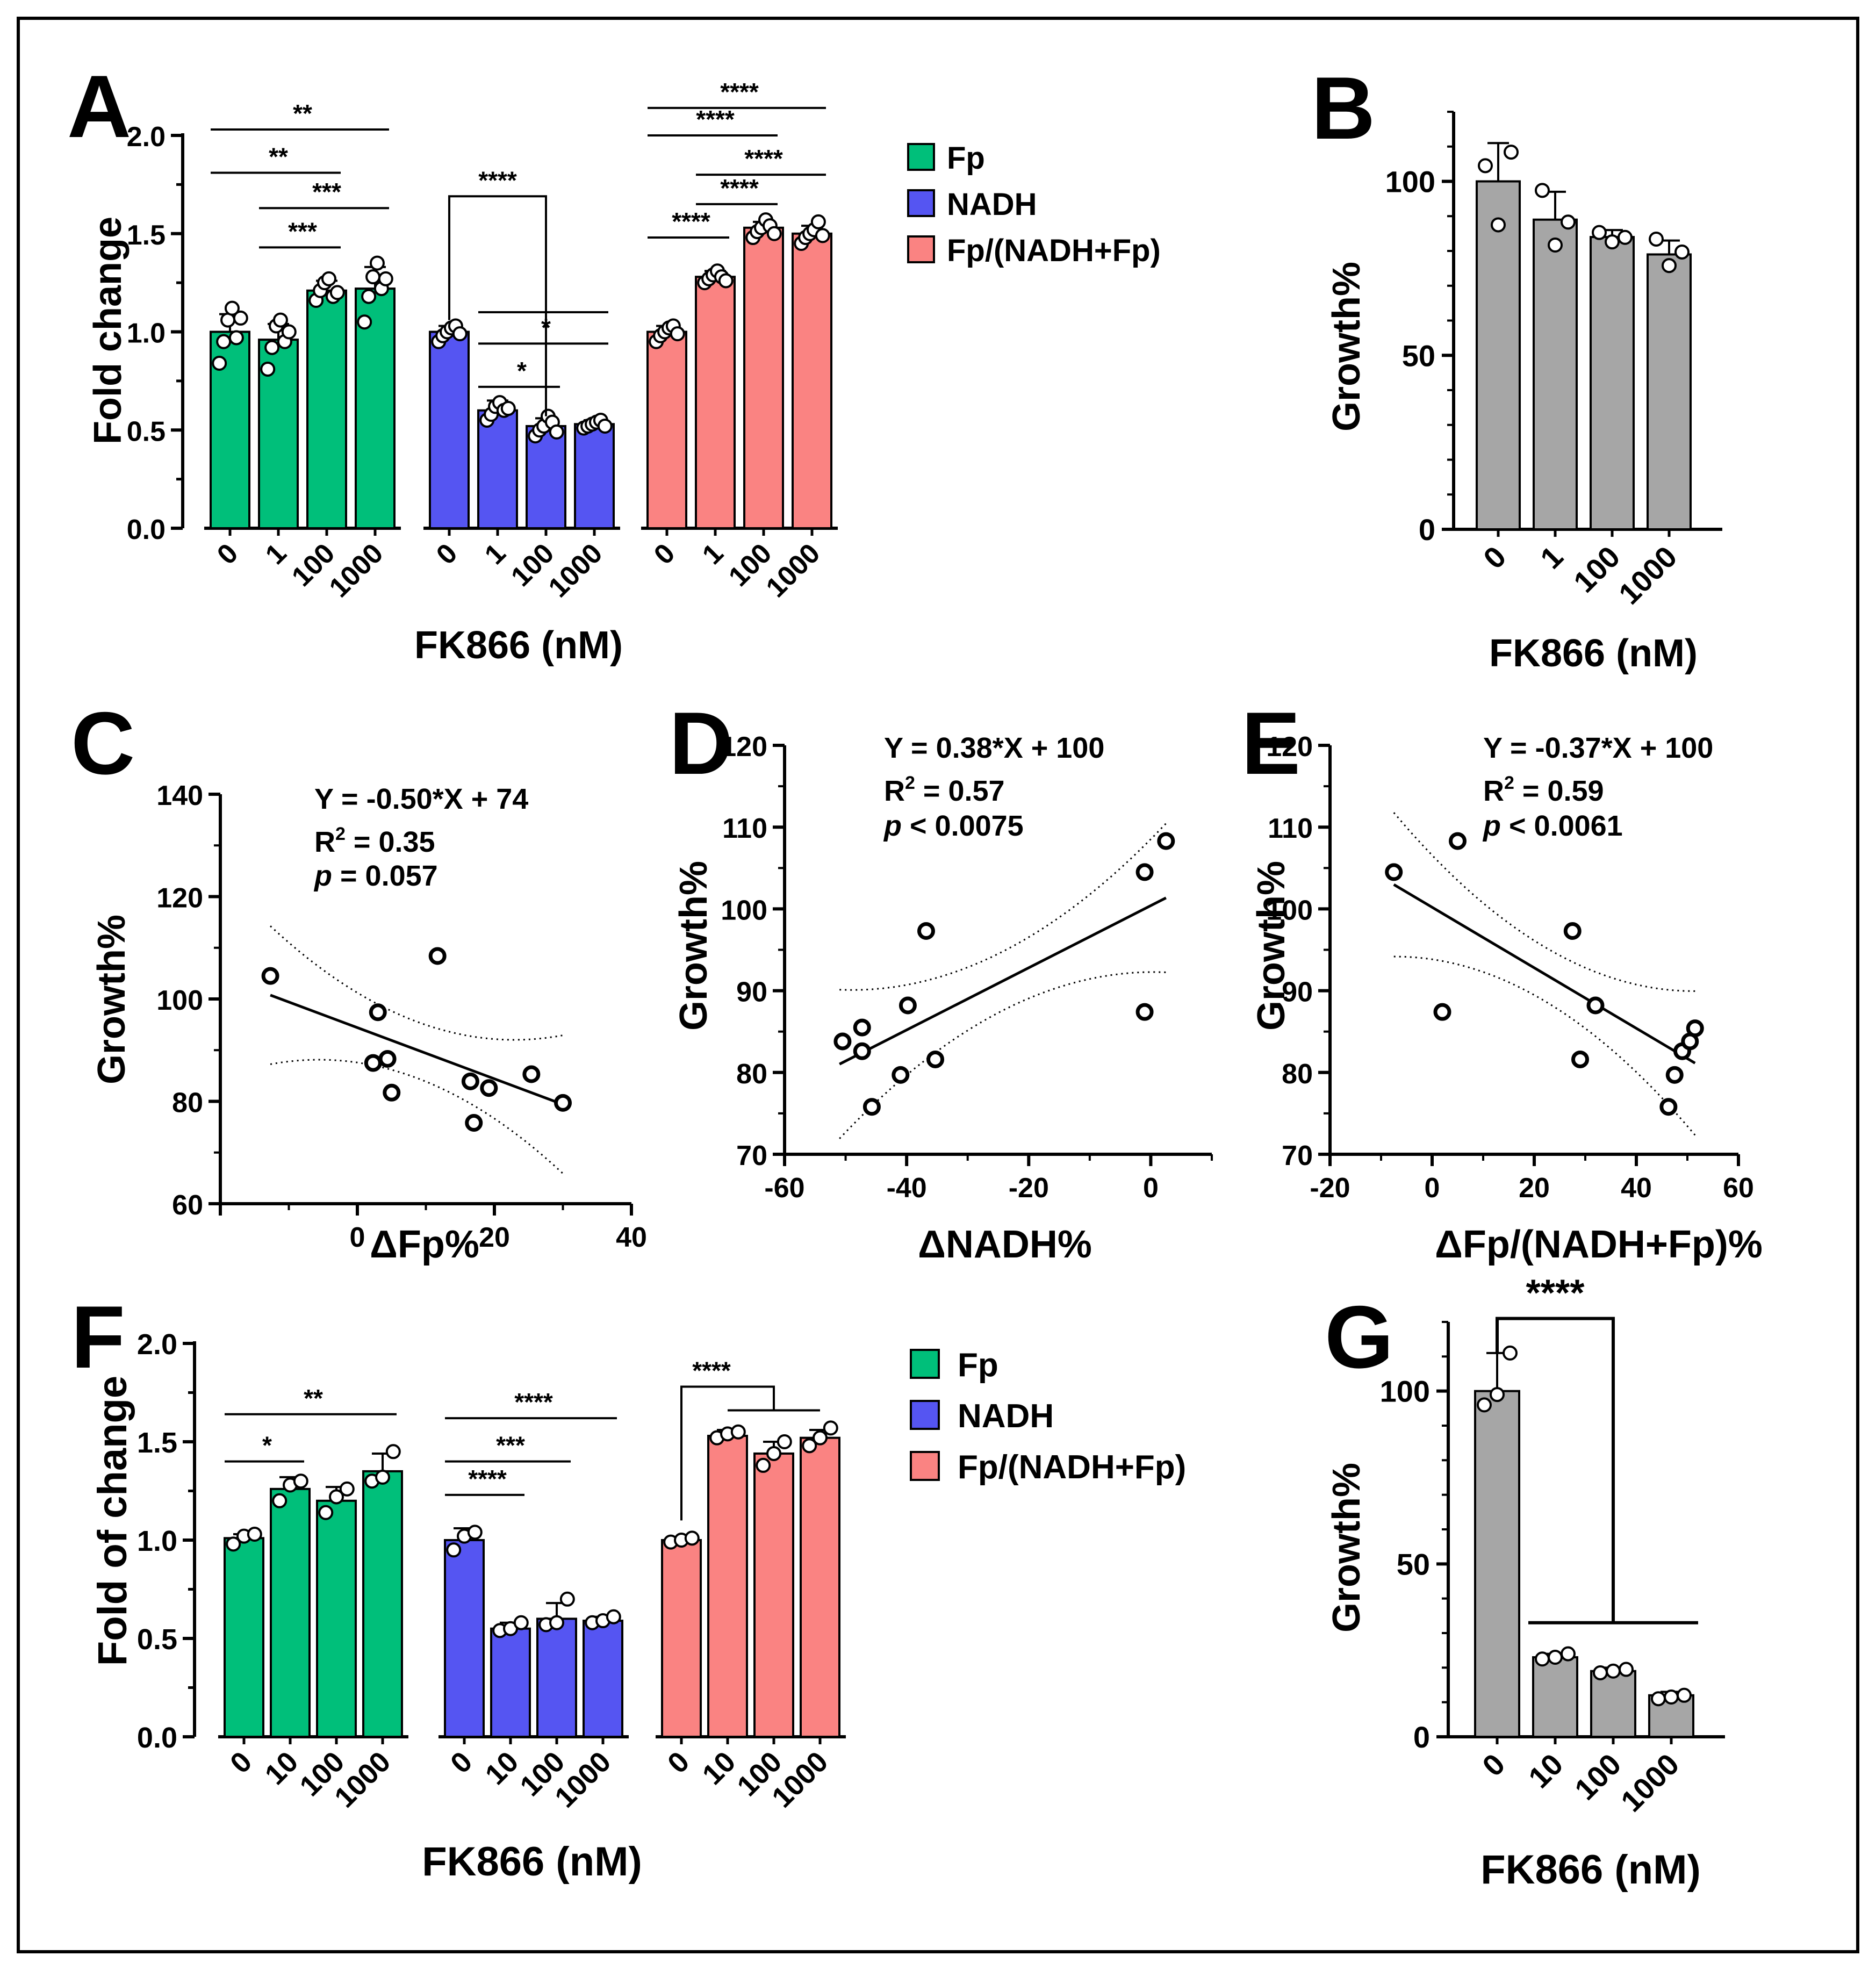 The height and width of the screenshot is (1970, 1876). I want to click on panel-label-a: A, so click(99, 106).